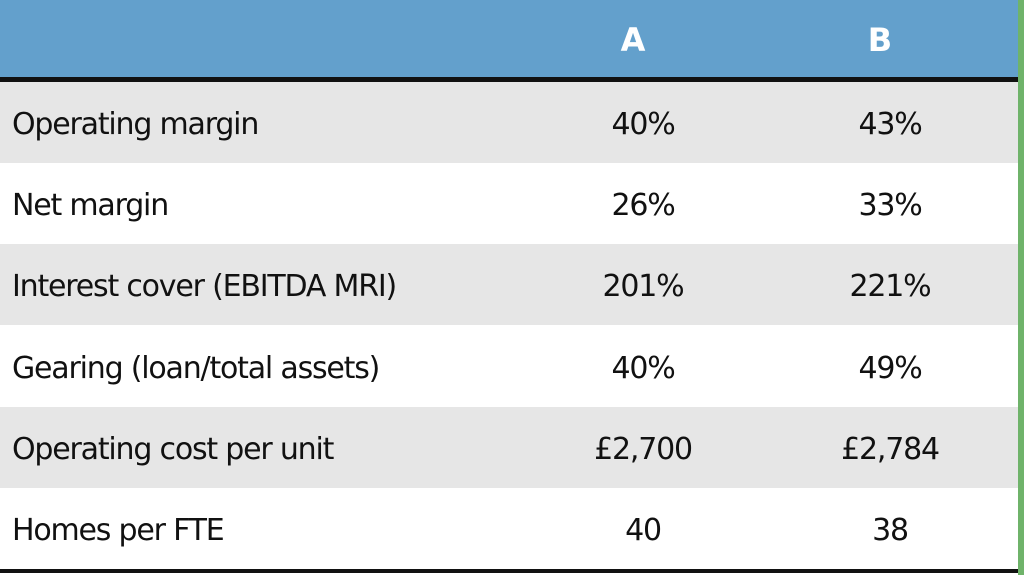 The width and height of the screenshot is (1024, 575). What do you see at coordinates (509, 366) in the screenshot?
I see `table-row: Gearing (loan/total assets) 40% 49%` at bounding box center [509, 366].